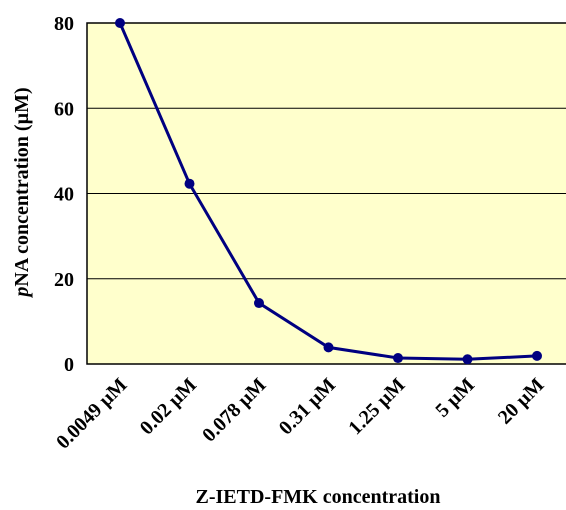  I want to click on x-tick-label: 5 µM, so click(455, 398).